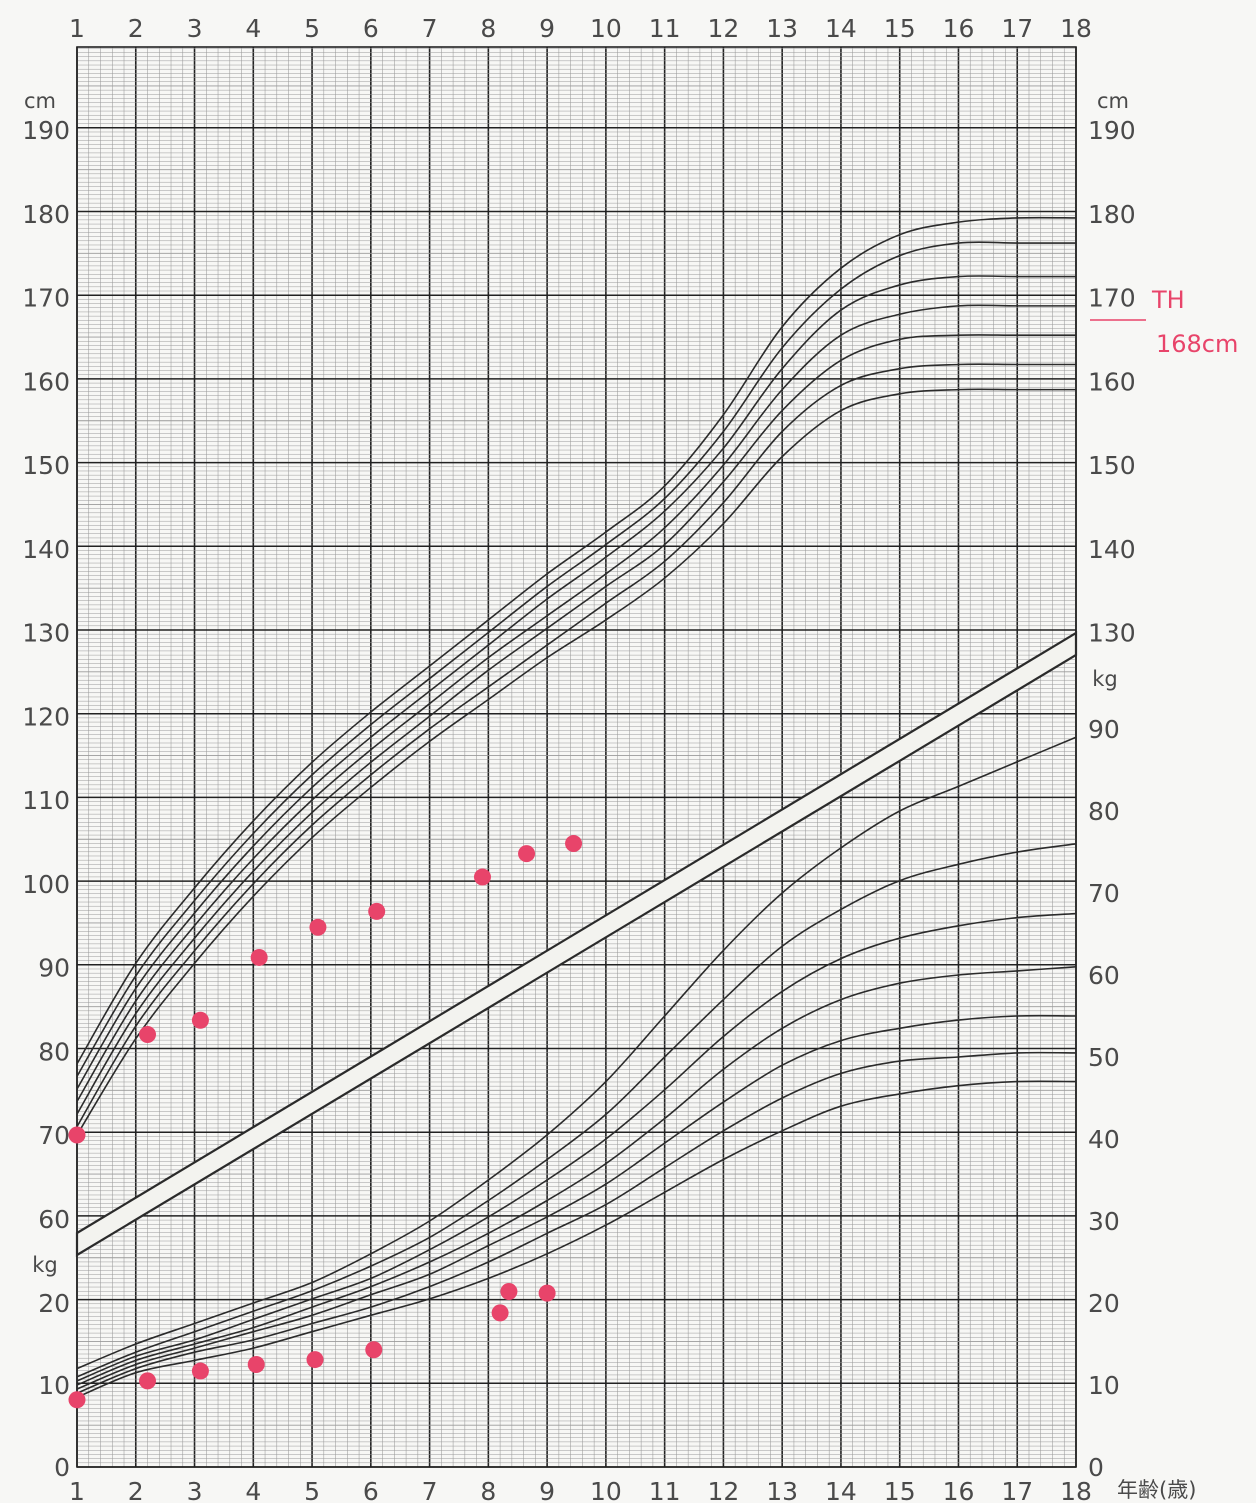 This screenshot has width=1256, height=1503. What do you see at coordinates (46, 549) in the screenshot?
I see `height-tick-label-left: 140` at bounding box center [46, 549].